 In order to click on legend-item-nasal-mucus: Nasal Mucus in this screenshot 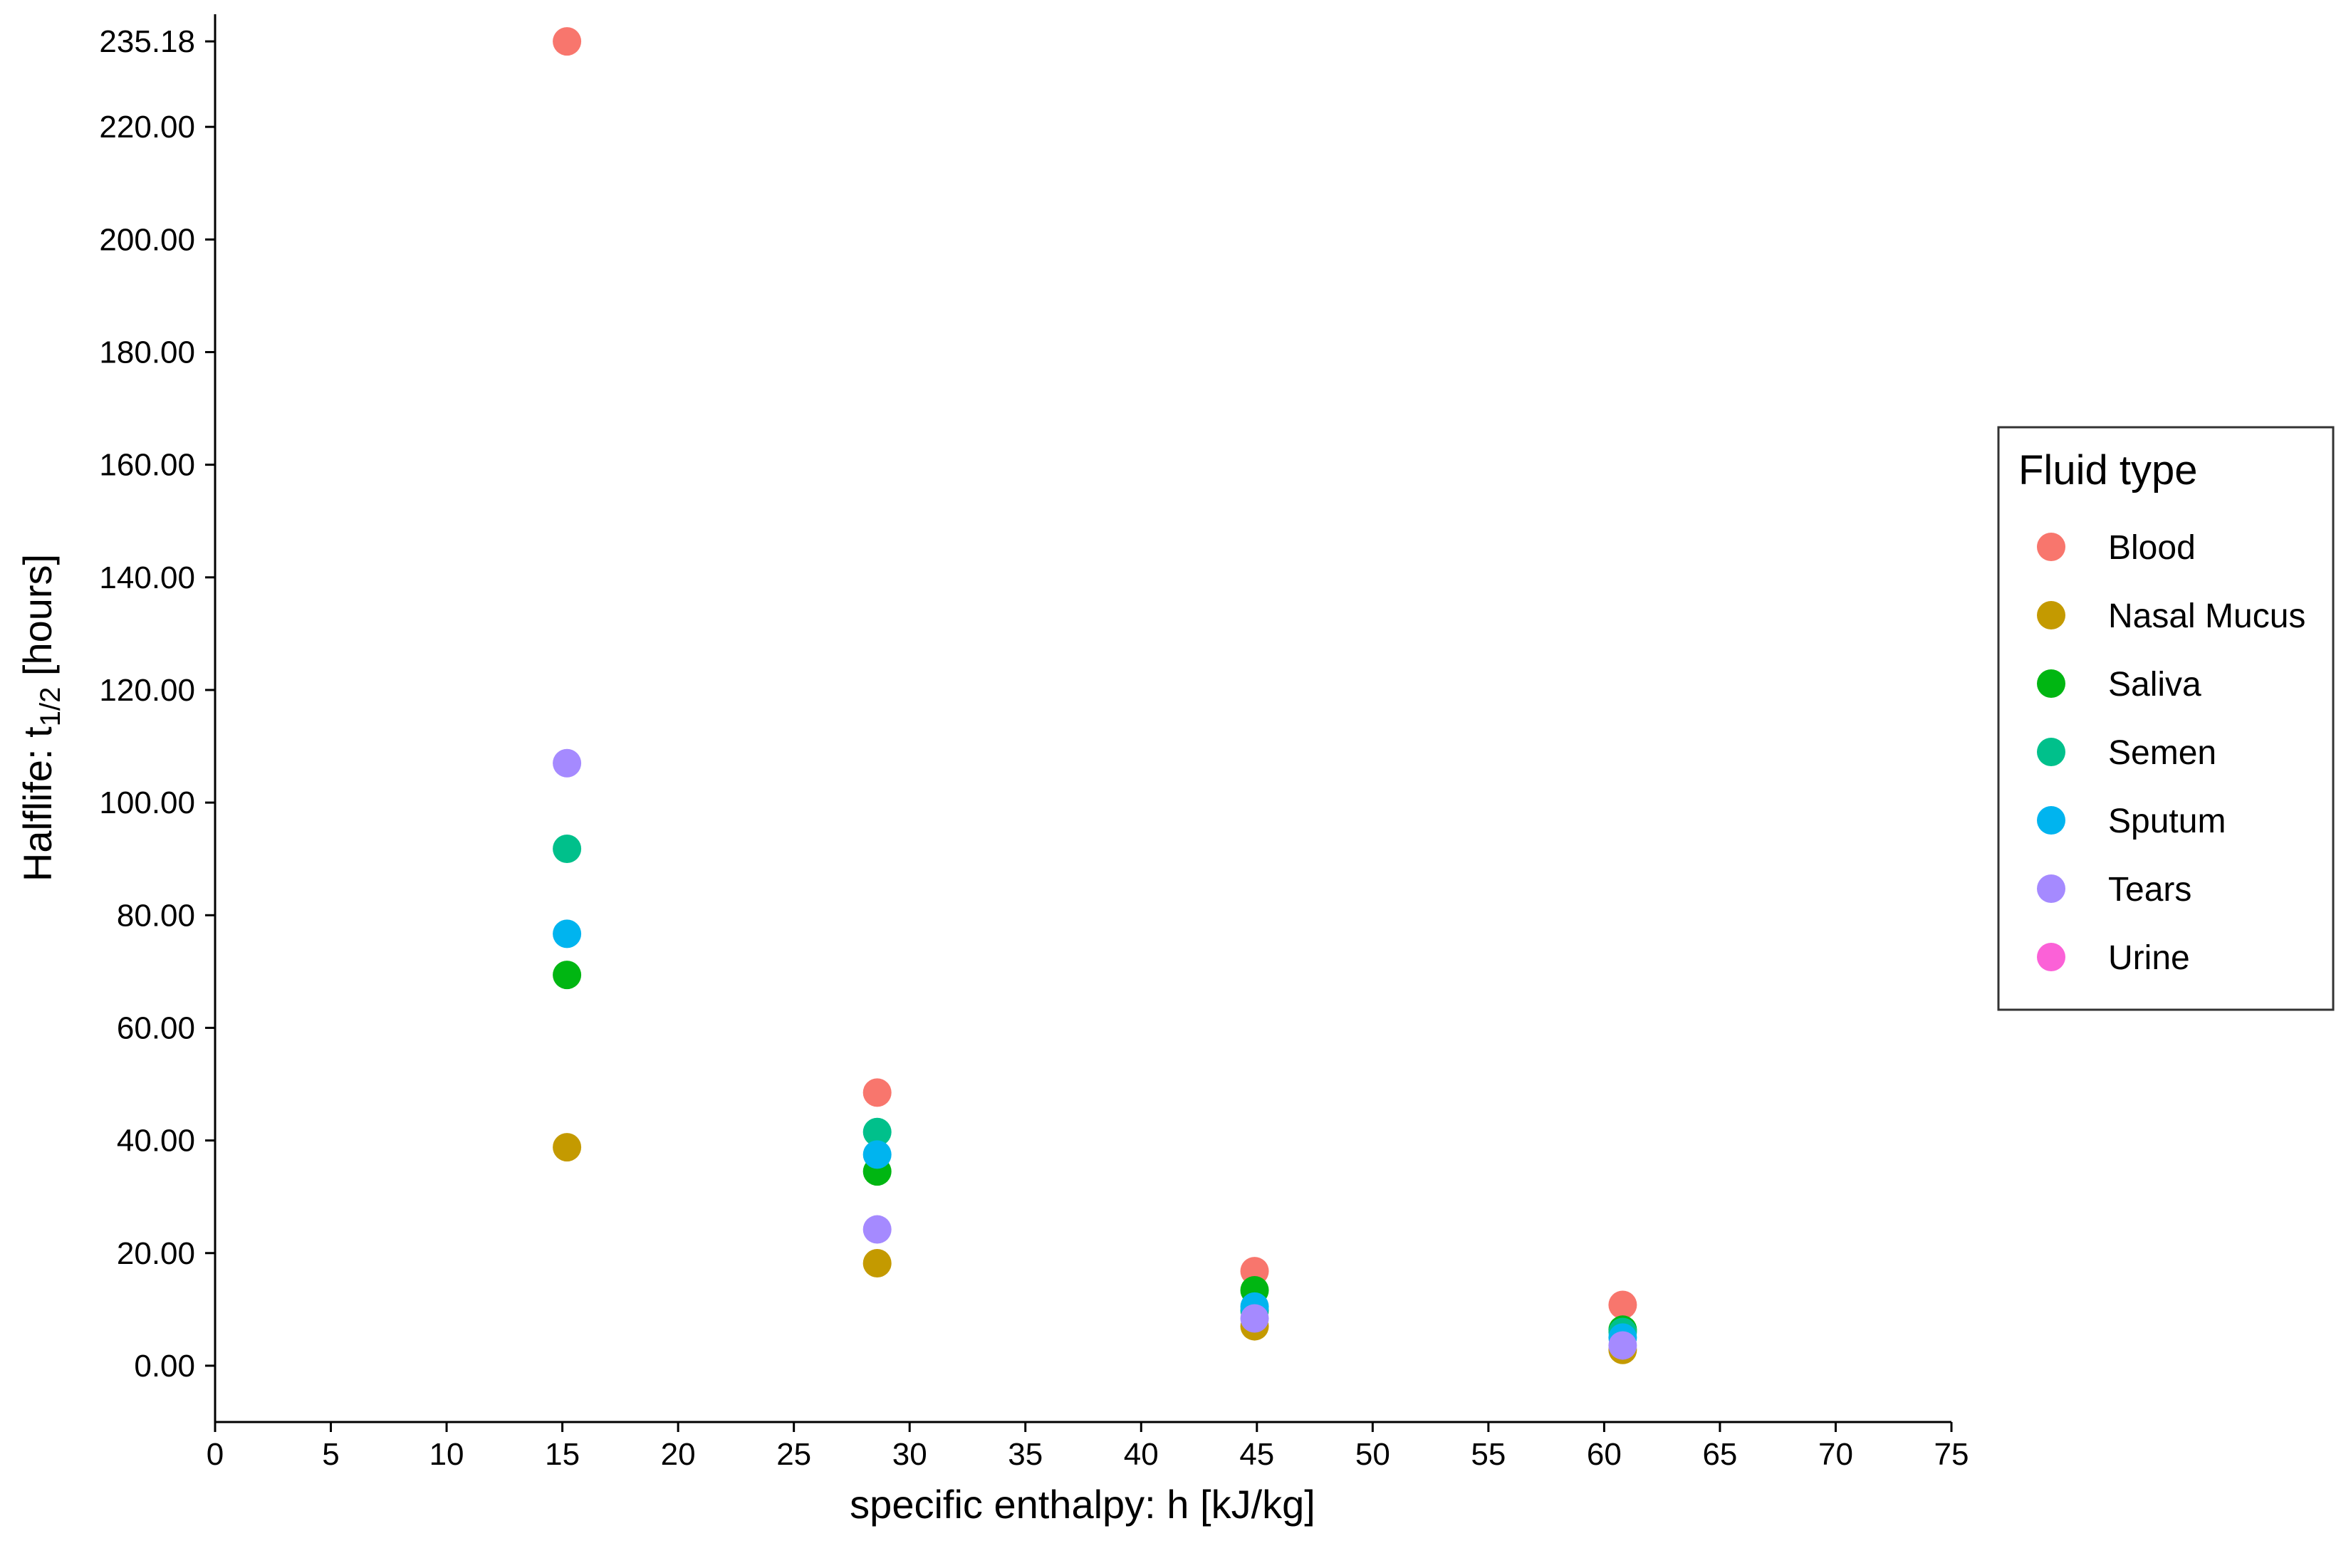, I will do `click(2171, 616)`.